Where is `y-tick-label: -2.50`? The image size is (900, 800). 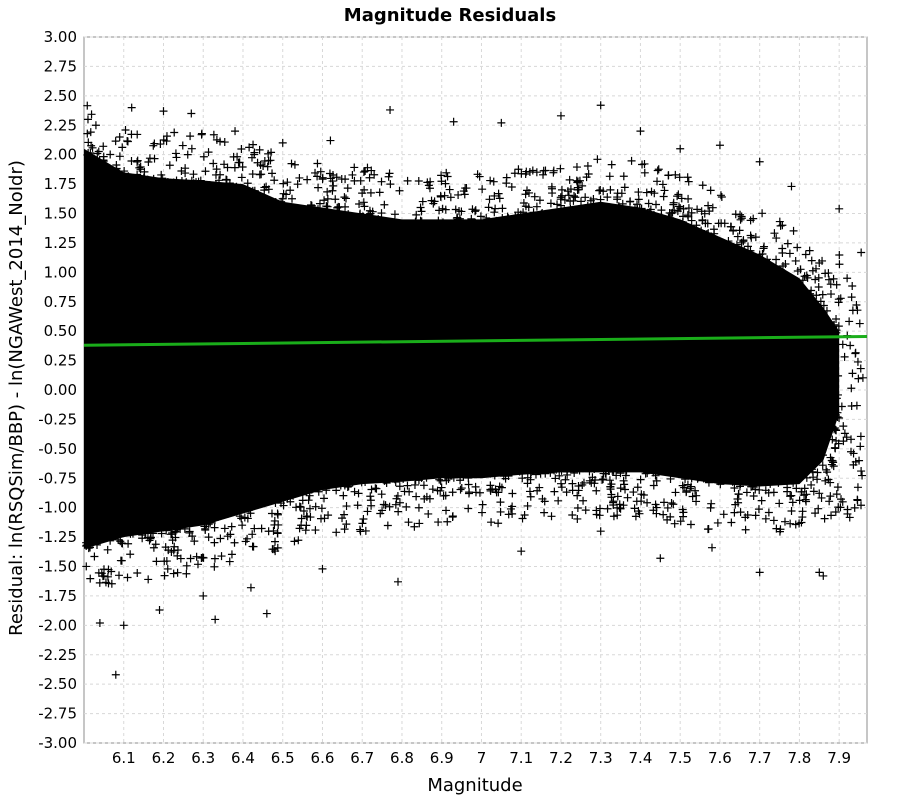
y-tick-label: -2.50 is located at coordinates (57, 684).